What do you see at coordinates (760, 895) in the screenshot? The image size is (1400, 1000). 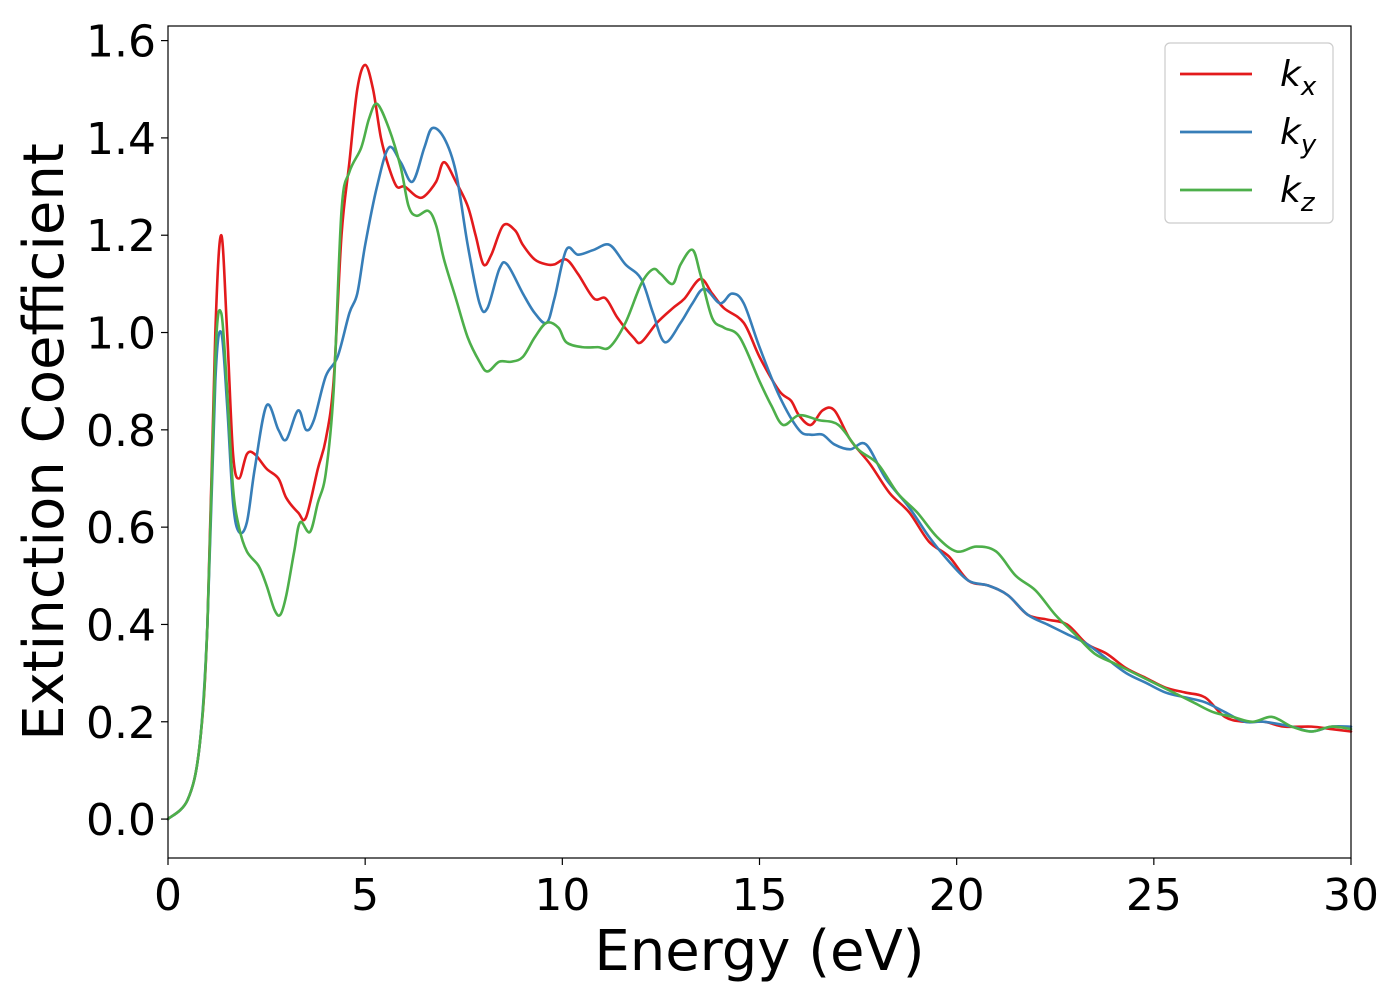 I see `x-tick-label: 15` at bounding box center [760, 895].